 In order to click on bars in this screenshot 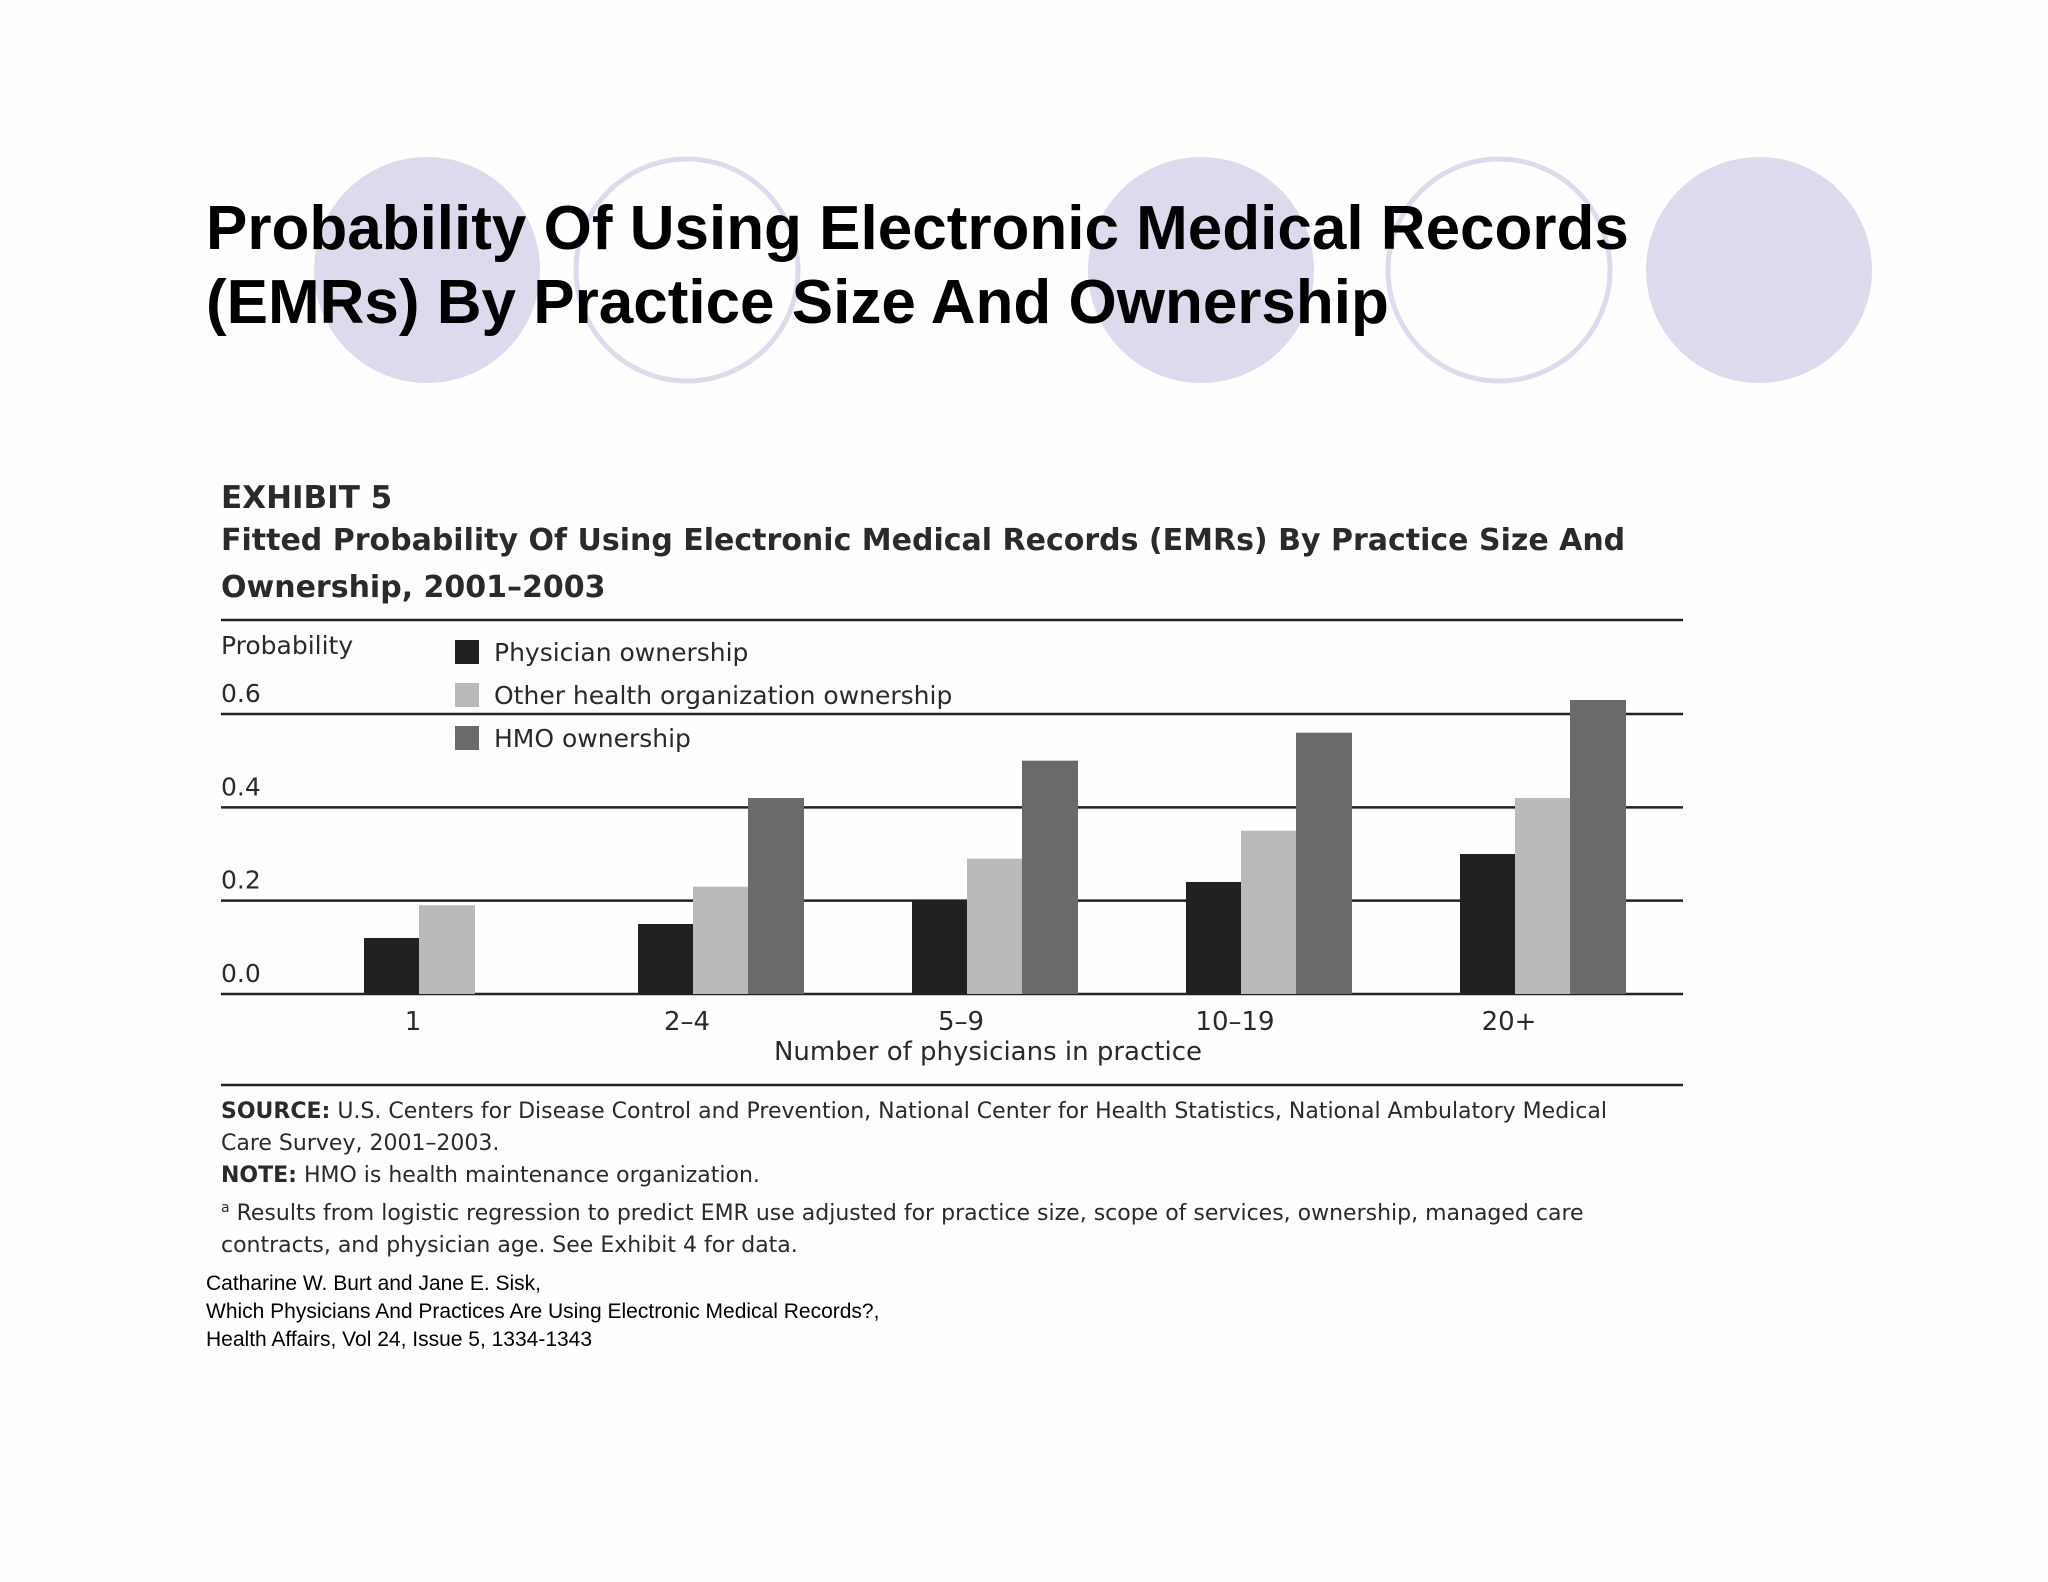, I will do `click(995, 847)`.